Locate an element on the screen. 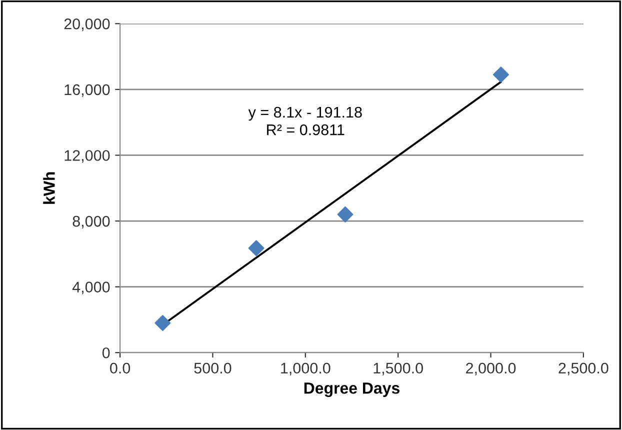  y-tick-label: 16,000 is located at coordinates (87, 90).